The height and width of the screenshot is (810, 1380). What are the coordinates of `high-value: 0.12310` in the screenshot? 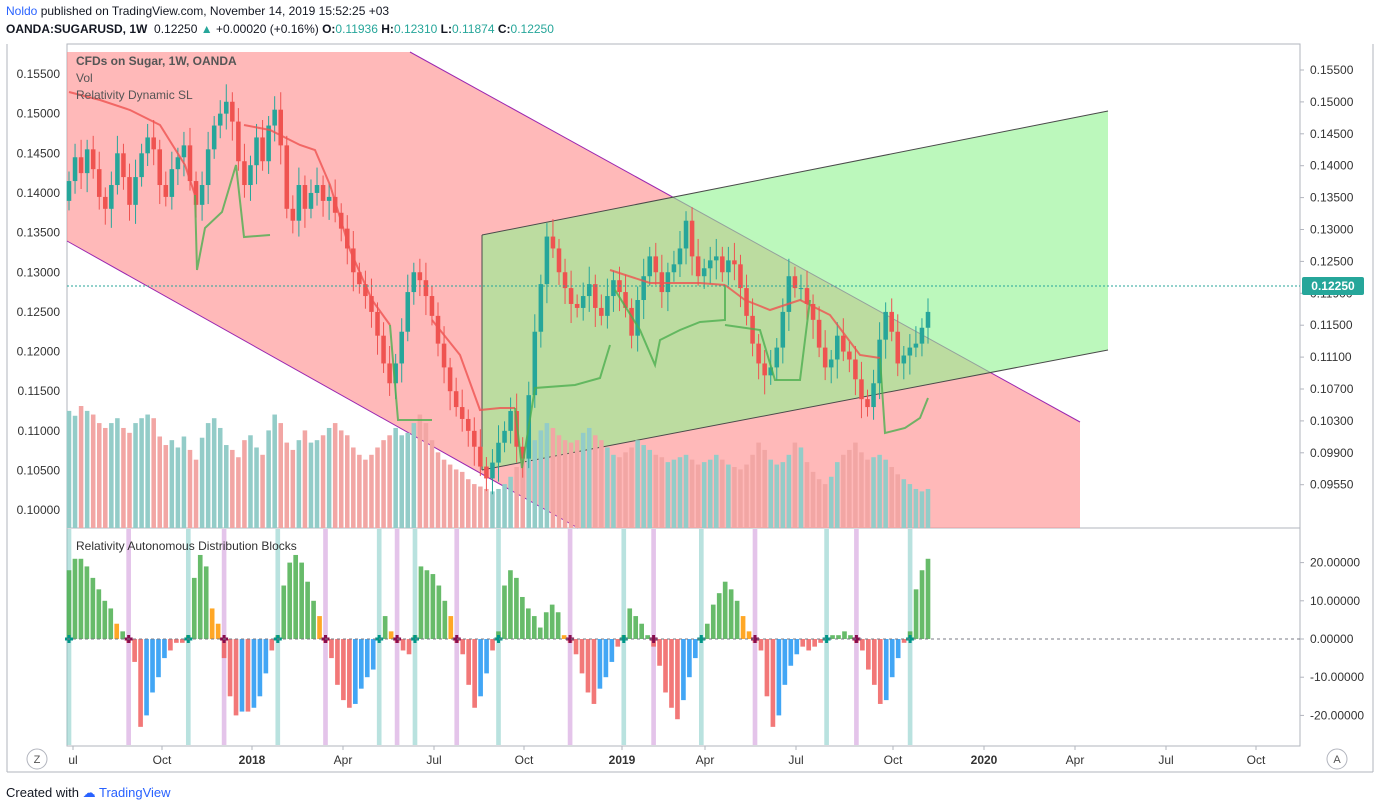 It's located at (415, 29).